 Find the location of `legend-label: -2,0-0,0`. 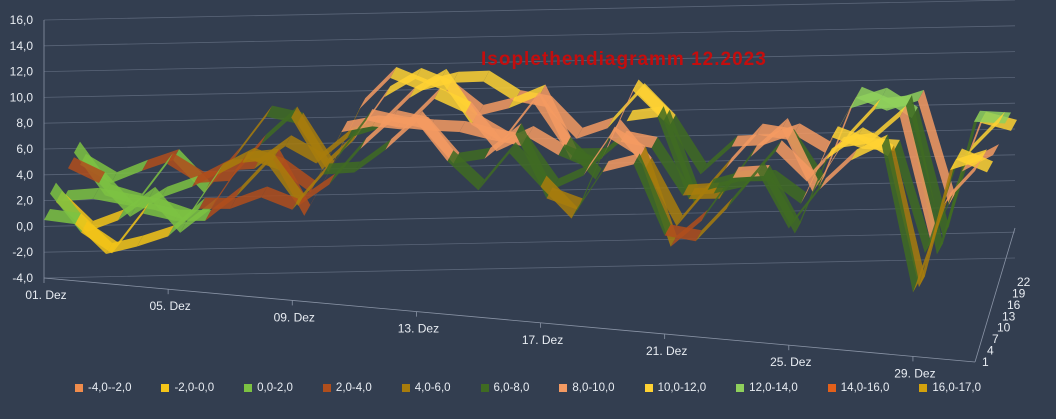

legend-label: -2,0-0,0 is located at coordinates (194, 388).